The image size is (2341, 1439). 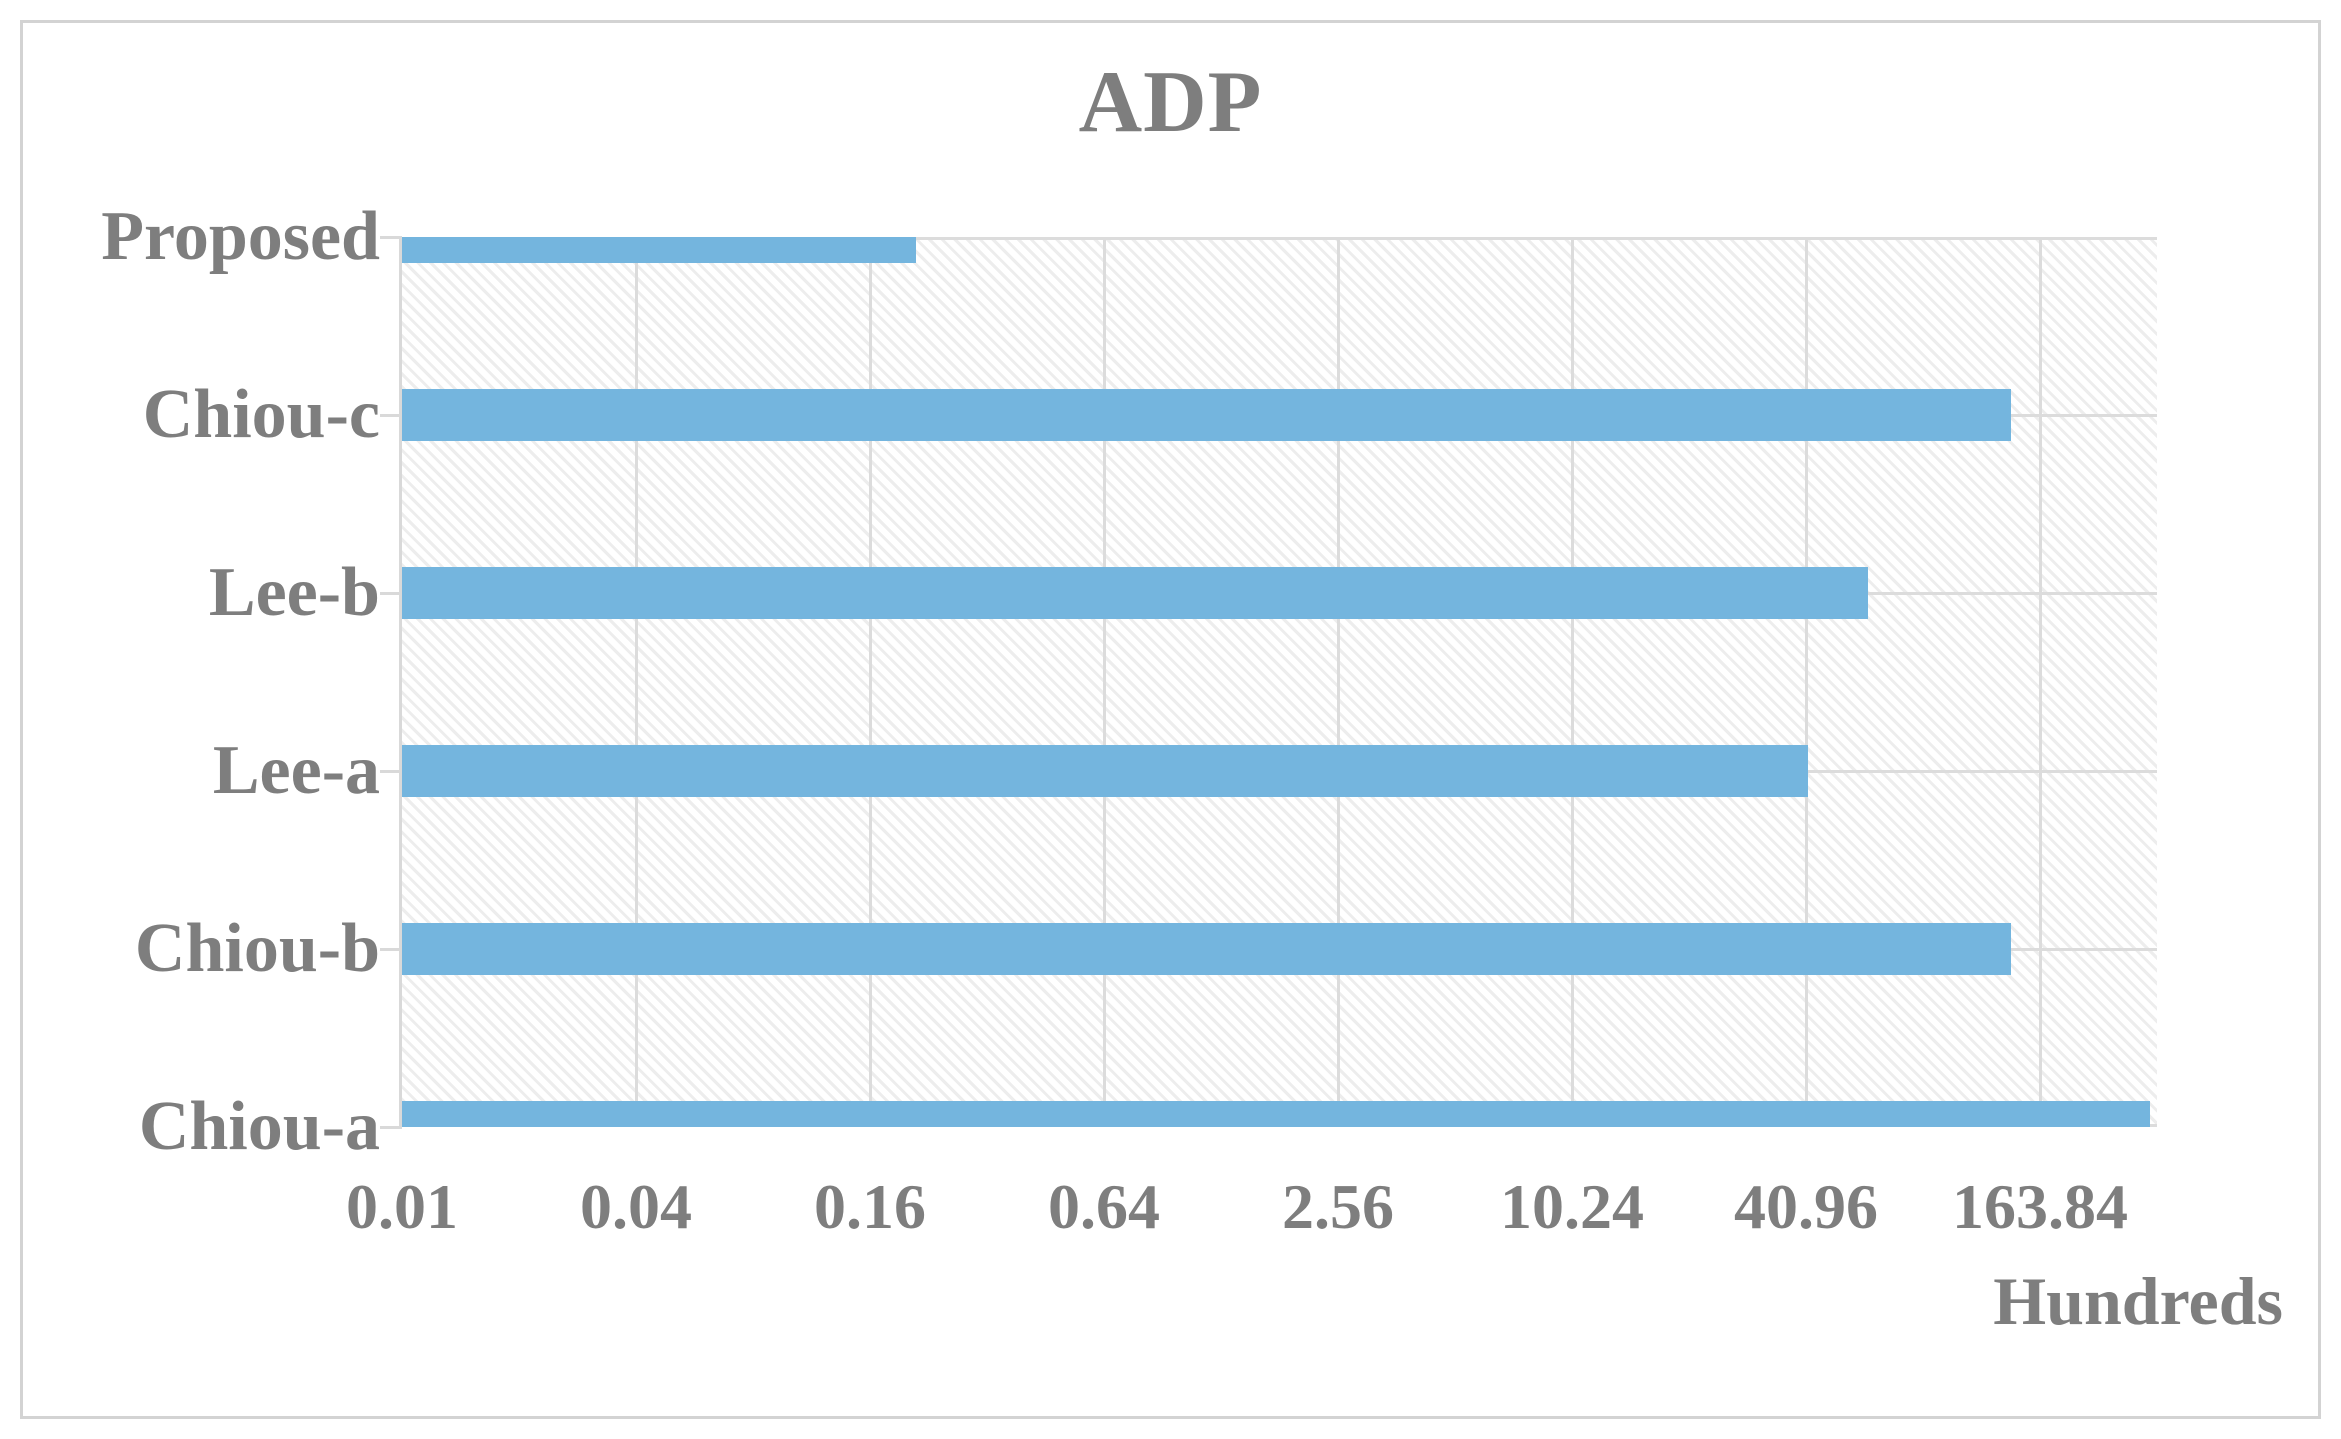 What do you see at coordinates (261, 414) in the screenshot?
I see `category-label: Chiou-c` at bounding box center [261, 414].